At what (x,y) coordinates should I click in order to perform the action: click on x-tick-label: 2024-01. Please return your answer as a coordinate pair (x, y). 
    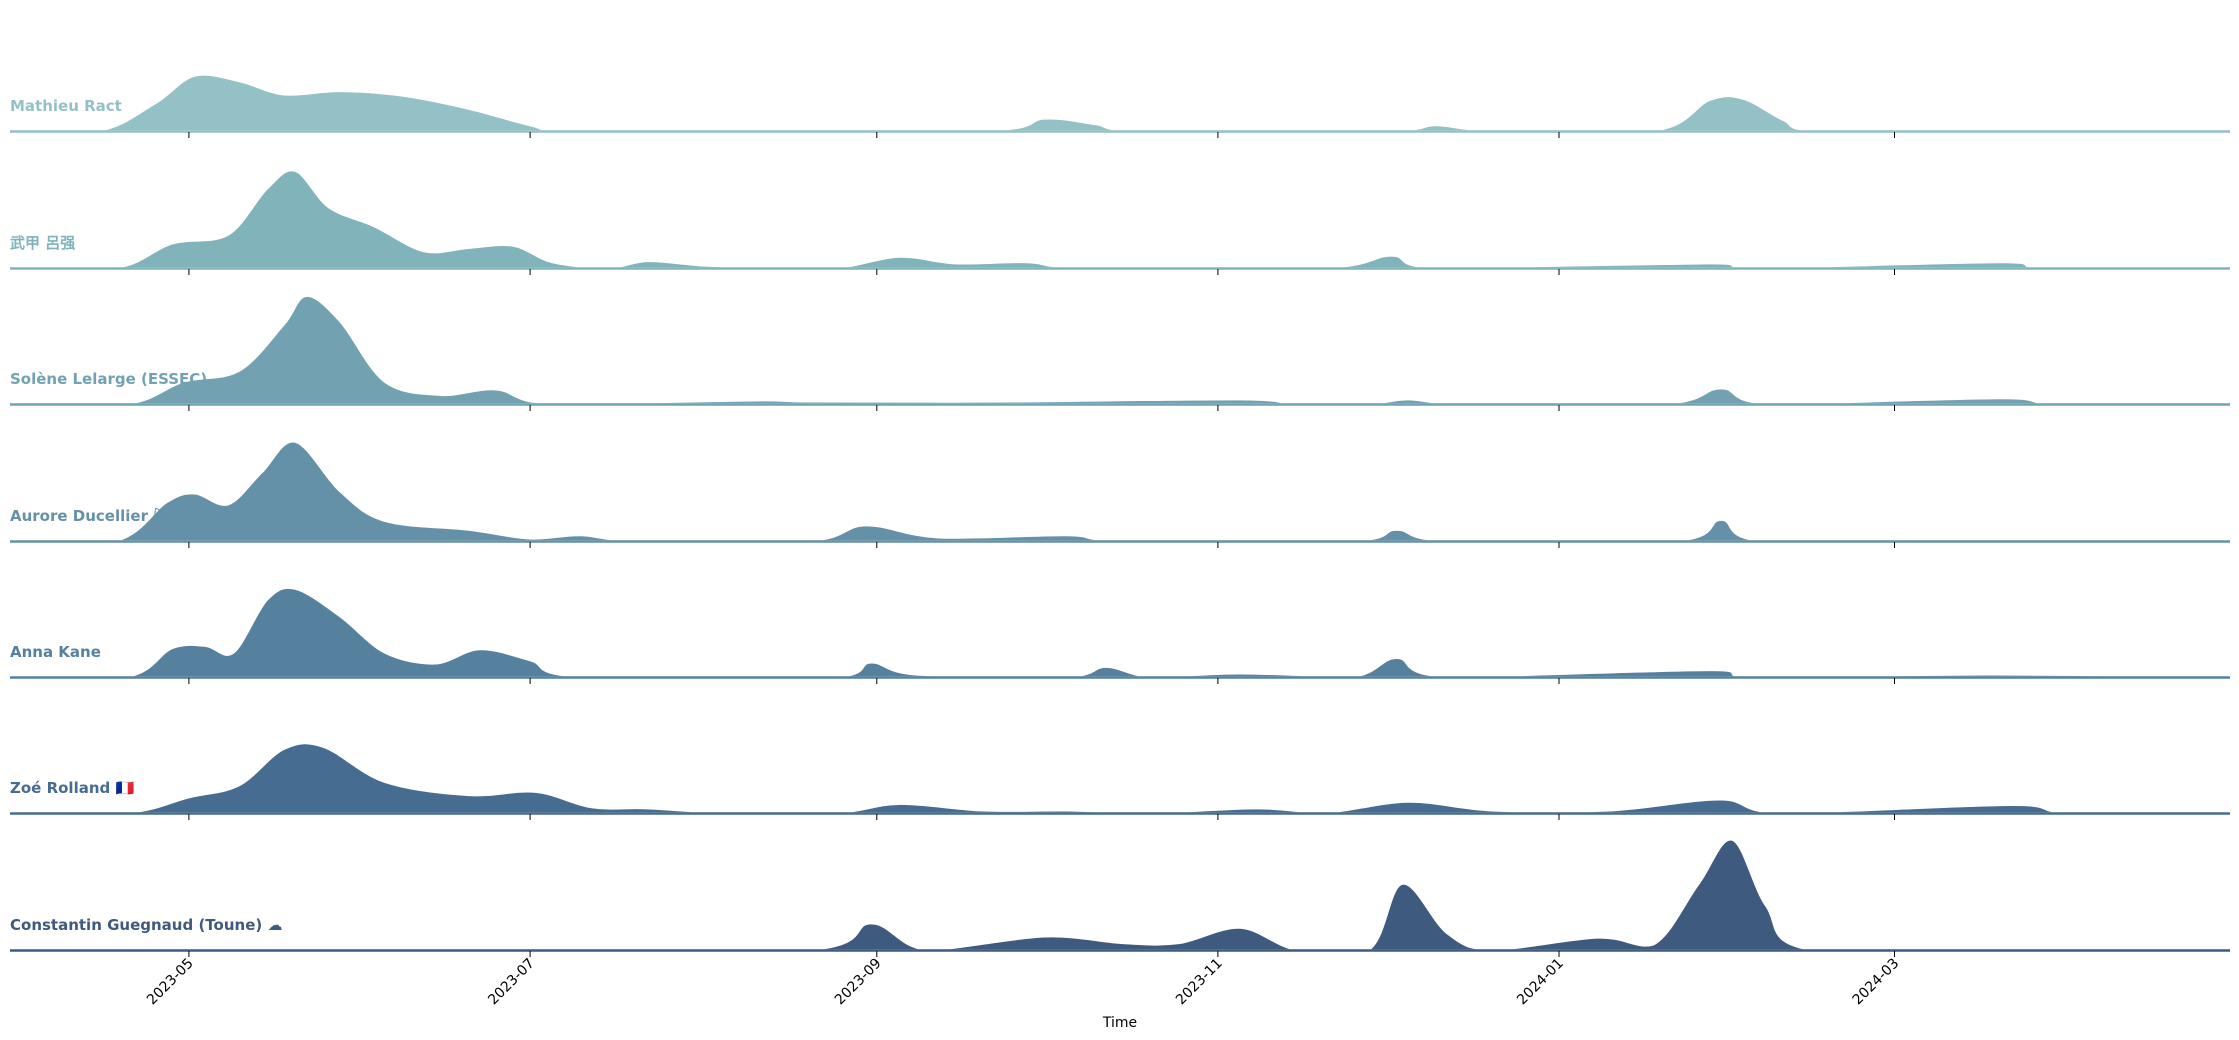
    Looking at the image, I should click on (1540, 982).